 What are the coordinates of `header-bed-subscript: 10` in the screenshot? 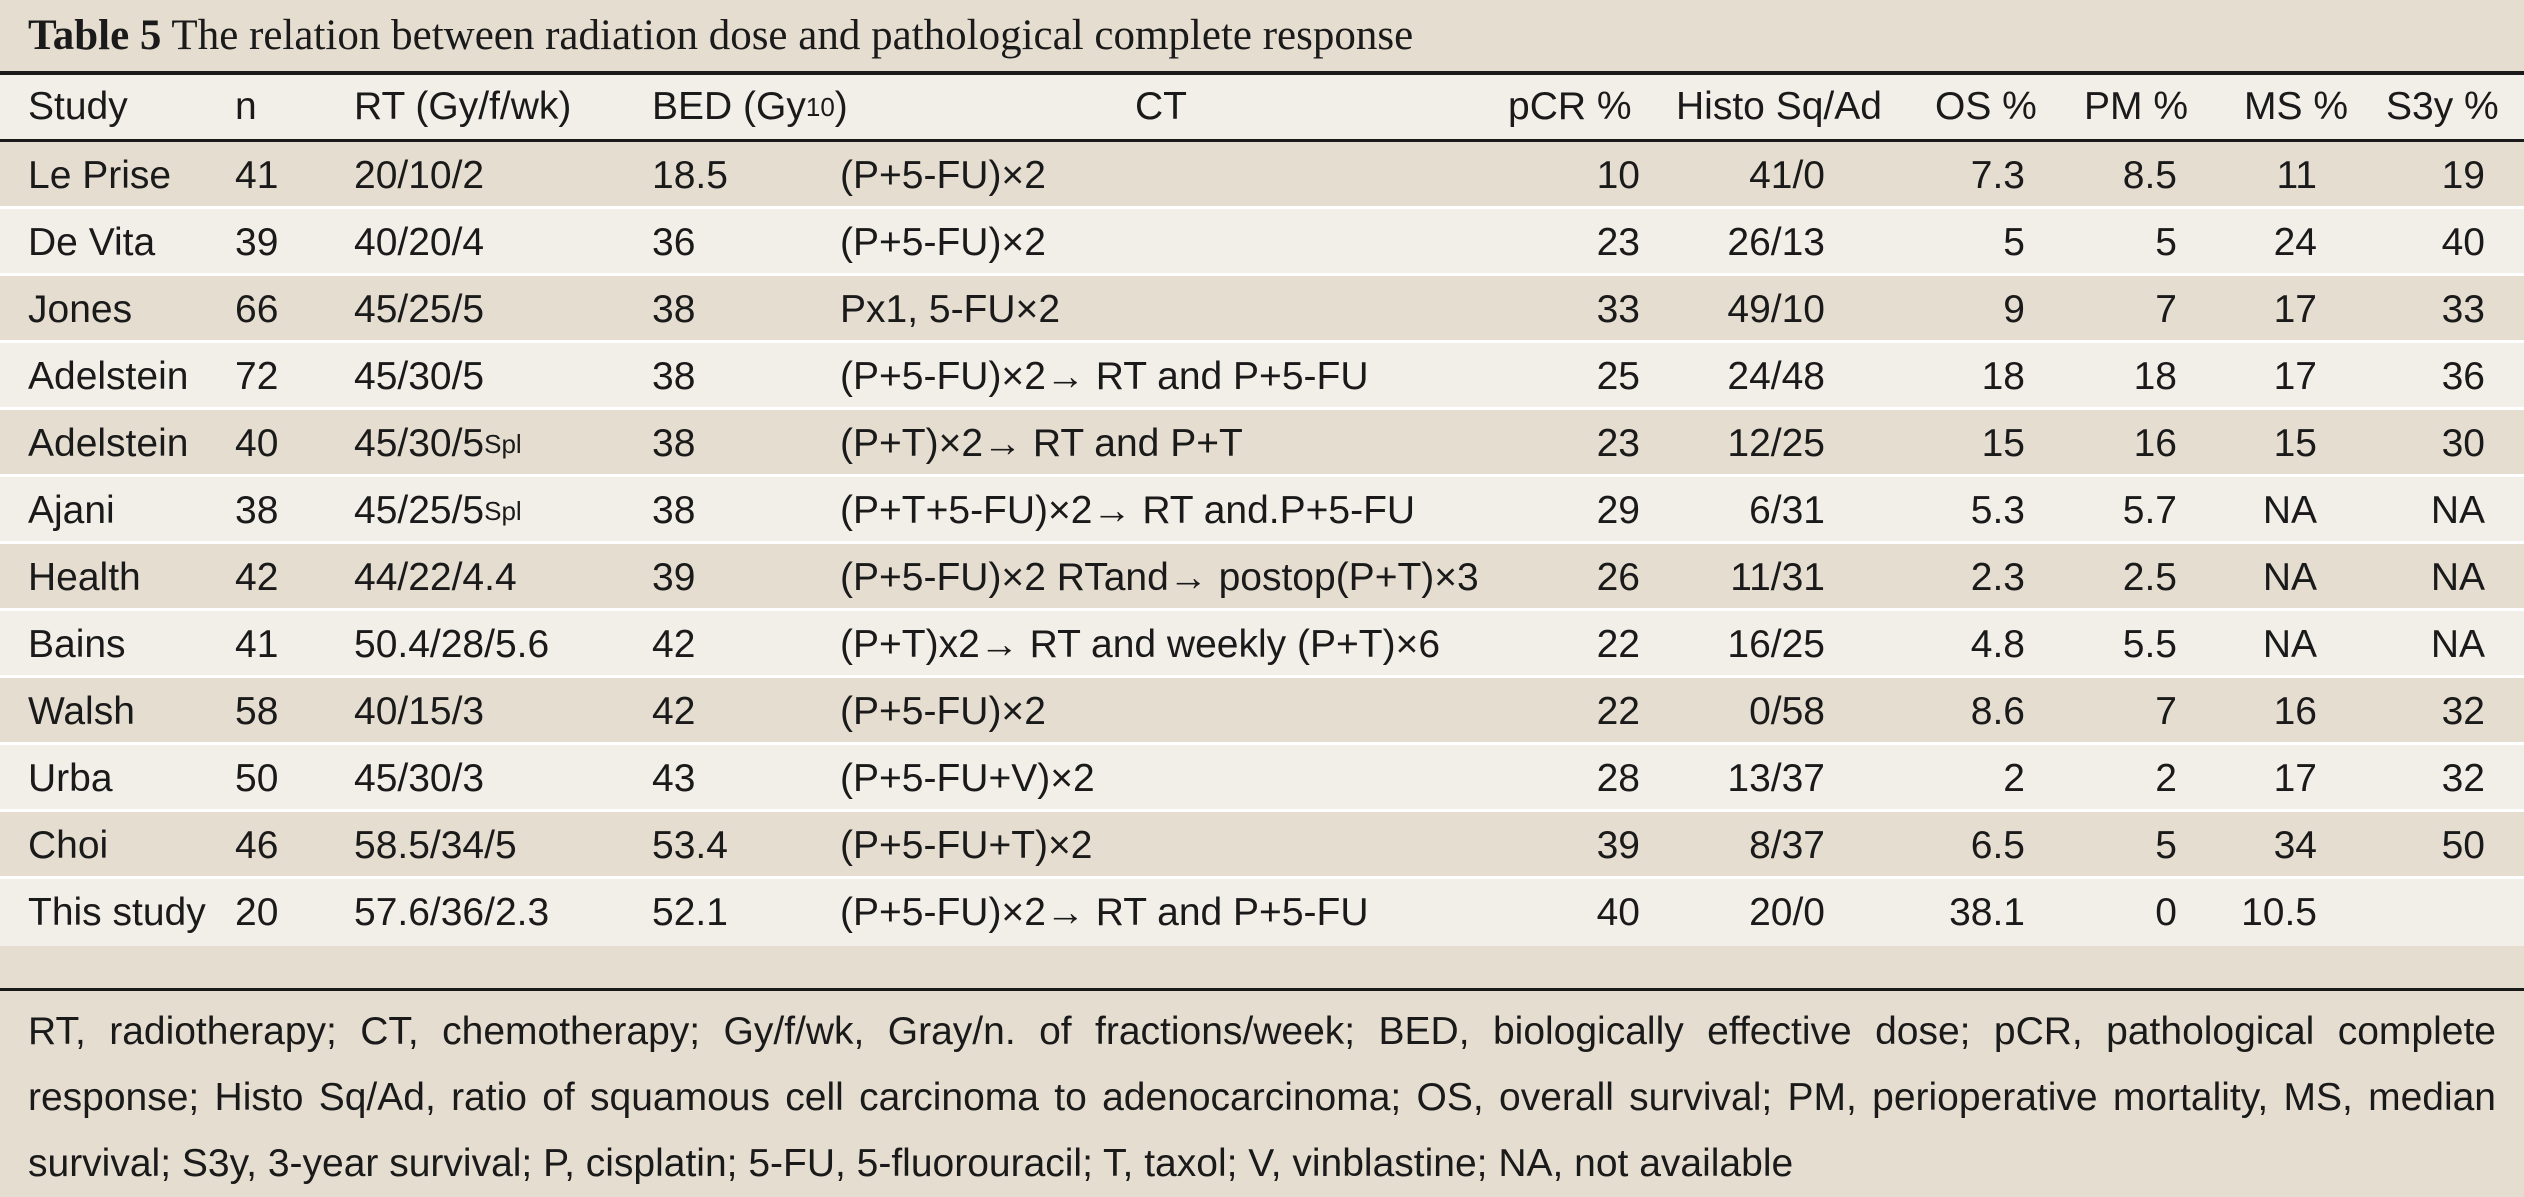 It's located at (820, 106).